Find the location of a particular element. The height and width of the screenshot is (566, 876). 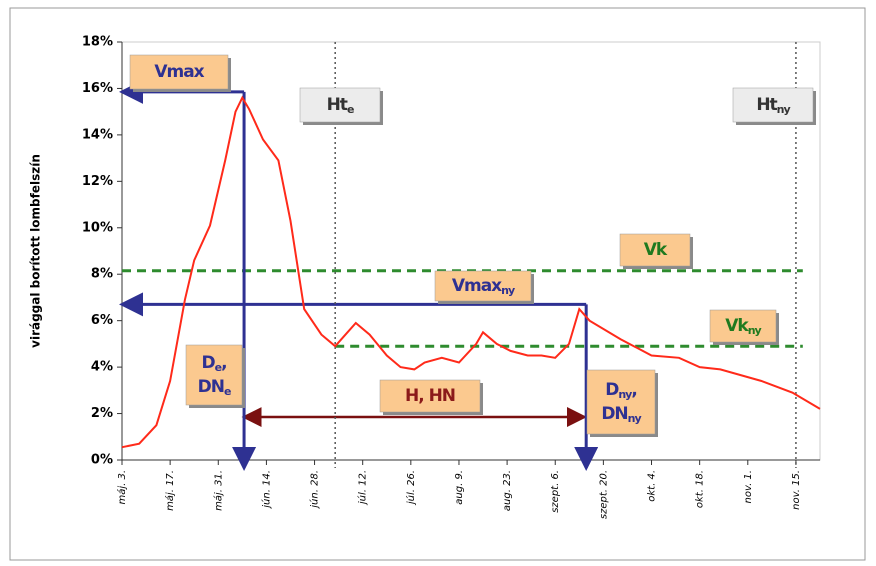

annotation-text: Dny, is located at coordinates (621, 390).